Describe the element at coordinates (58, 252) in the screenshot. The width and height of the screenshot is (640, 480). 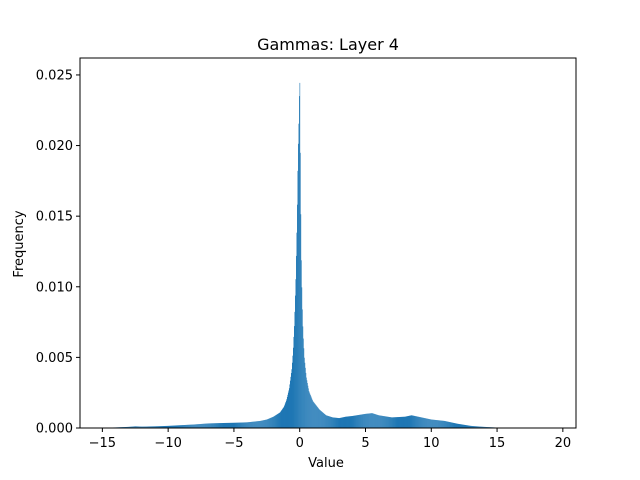
I see `y-axis: 0.000 0.005 0.010 0.015 0.020 0.025` at that location.